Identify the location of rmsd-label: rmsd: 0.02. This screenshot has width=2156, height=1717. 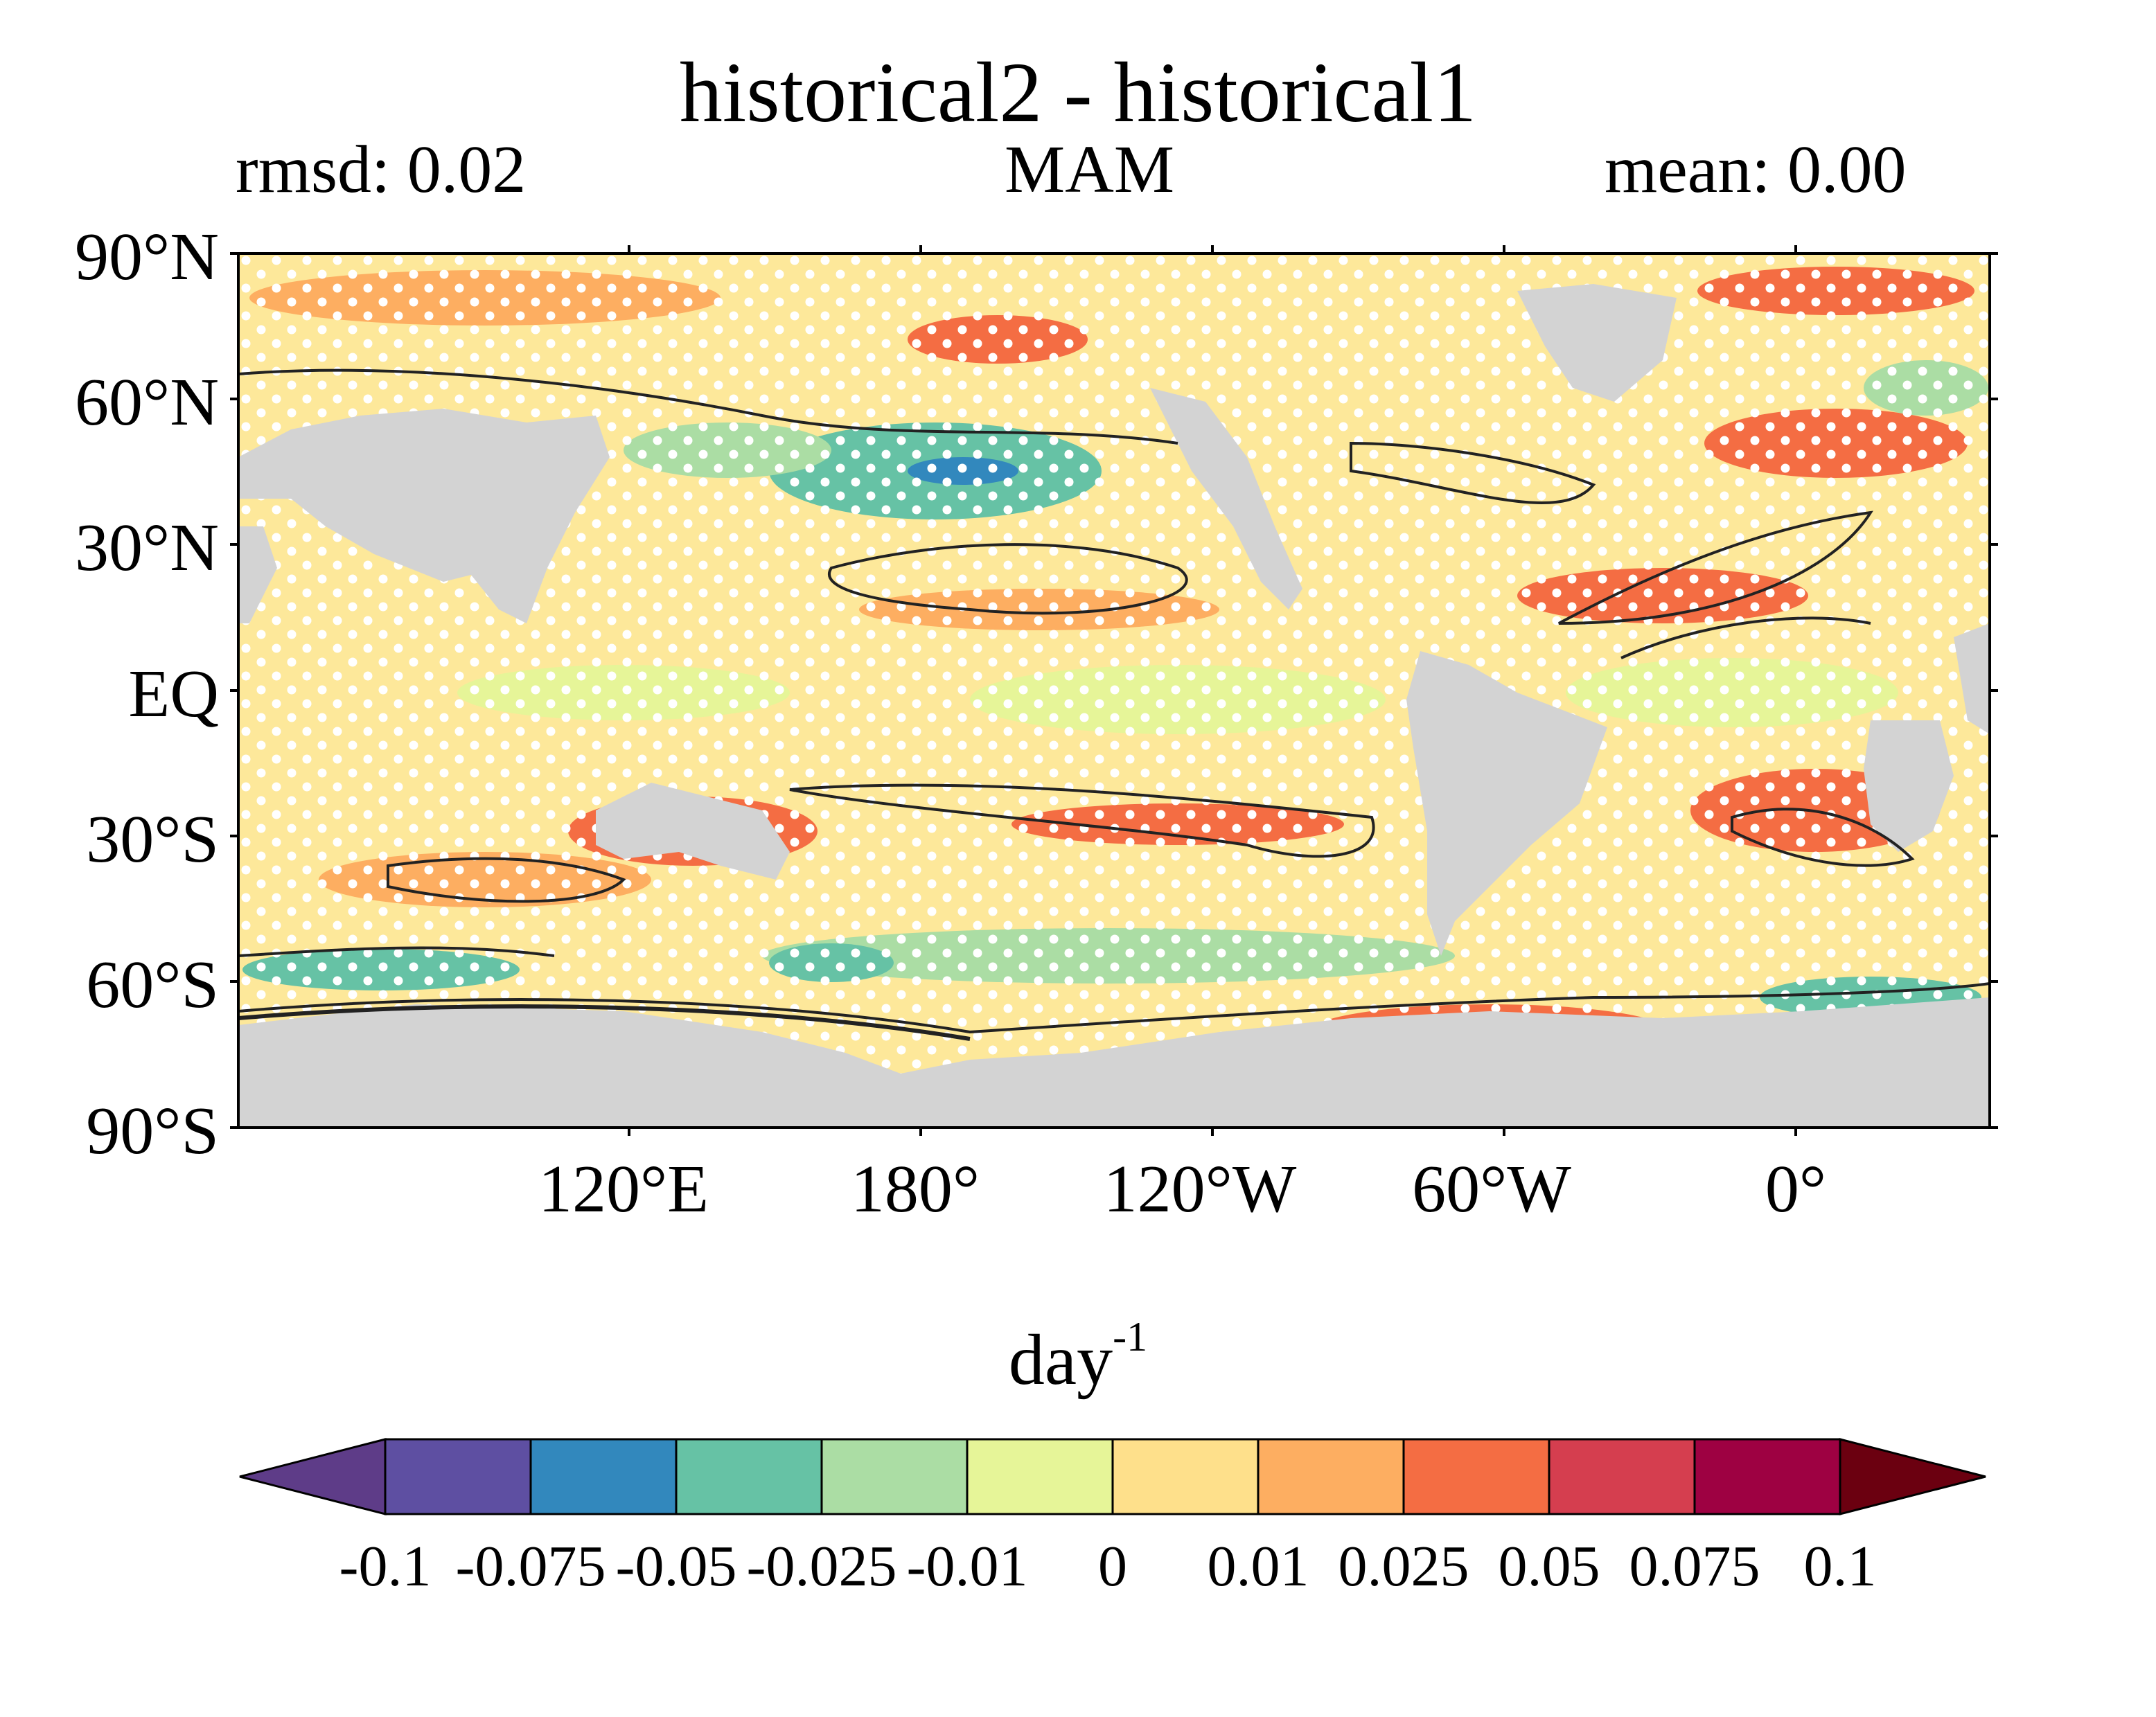
(381, 170).